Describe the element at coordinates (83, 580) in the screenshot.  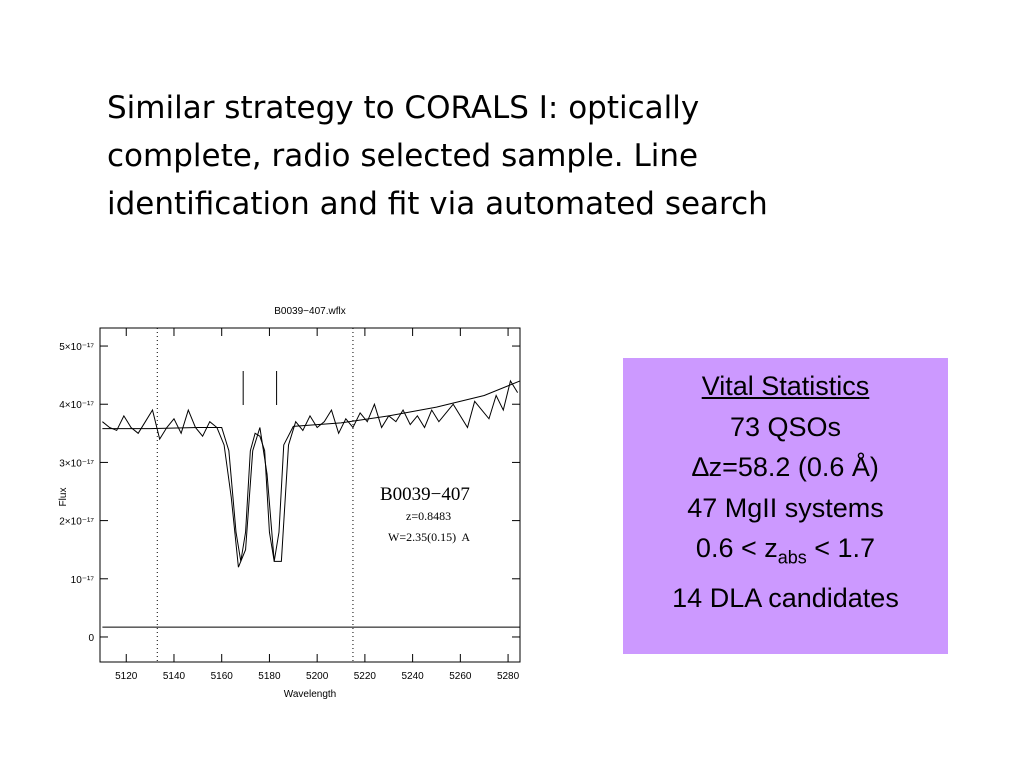
I see `y-tick-label: 10⁻¹⁷` at that location.